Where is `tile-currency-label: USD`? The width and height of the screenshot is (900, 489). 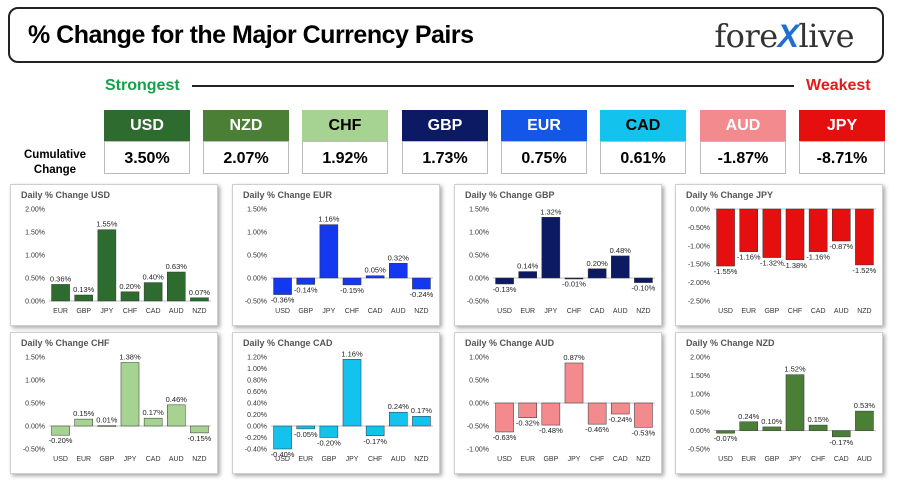 tile-currency-label: USD is located at coordinates (147, 125).